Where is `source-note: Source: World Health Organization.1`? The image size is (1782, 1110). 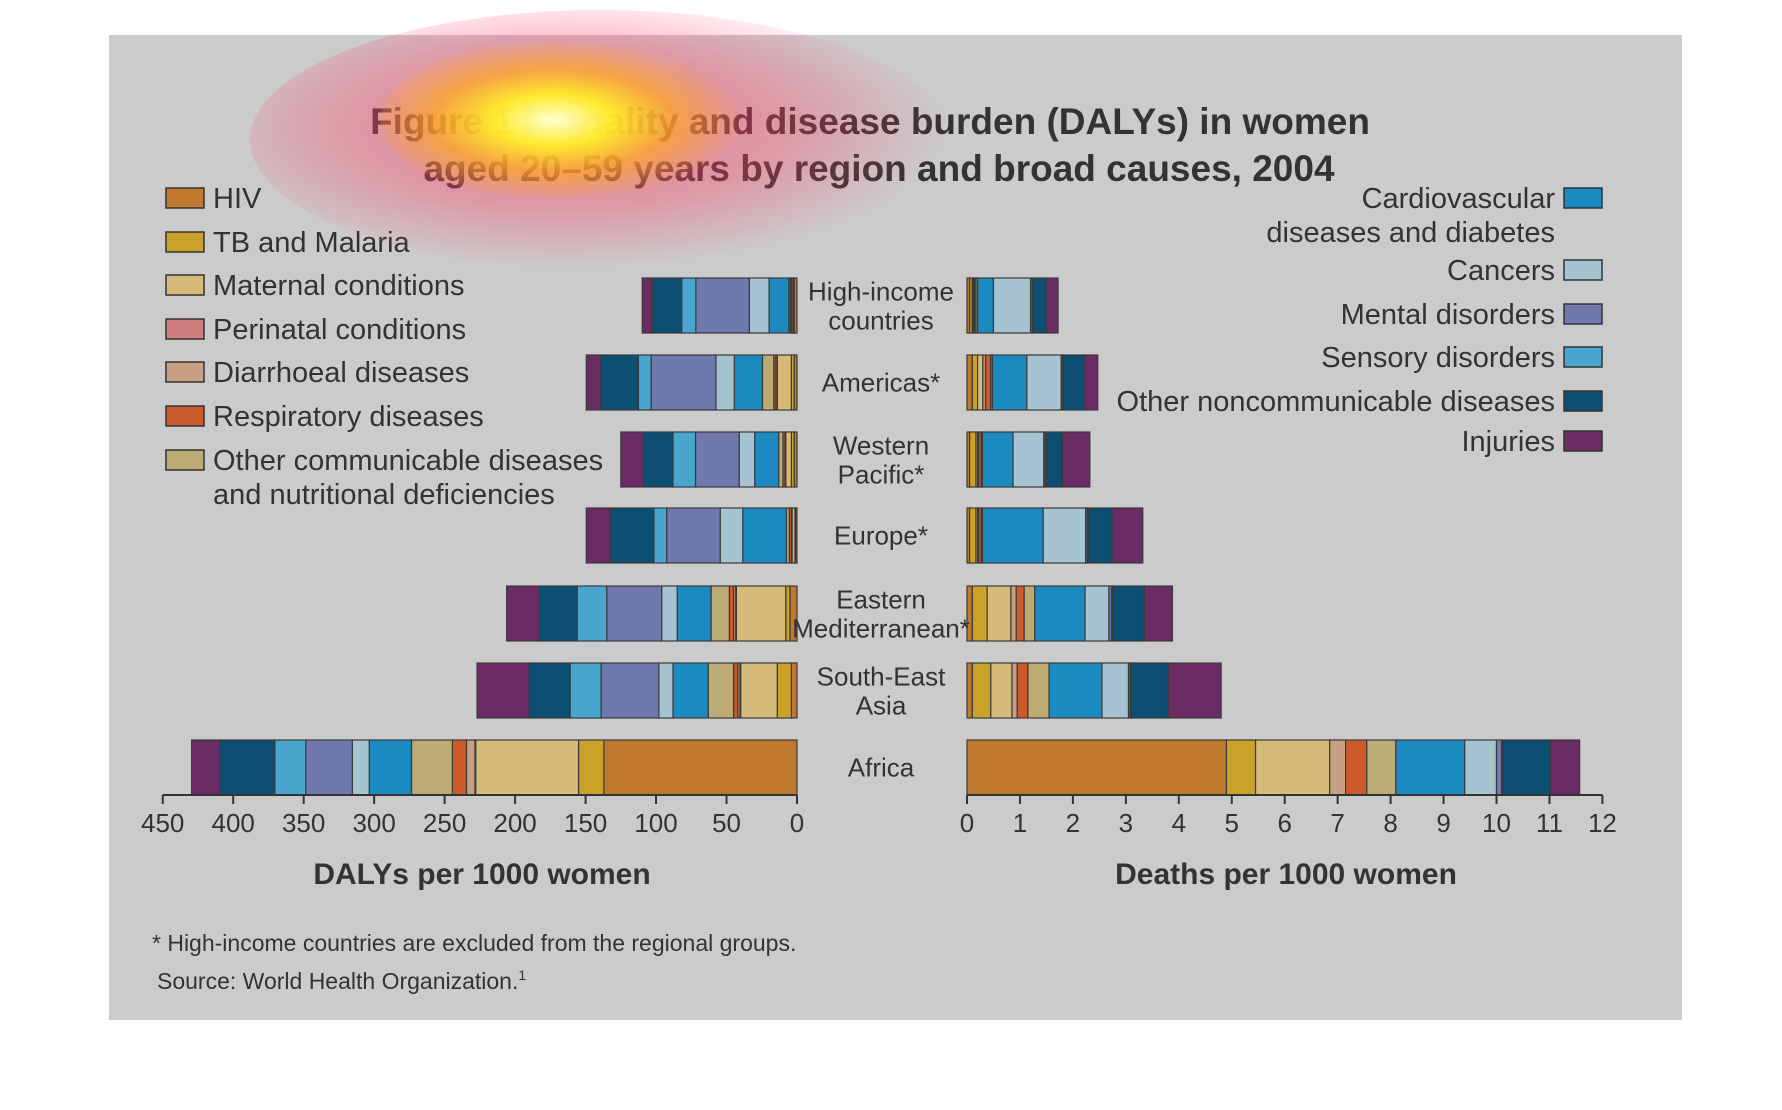
source-note: Source: World Health Organization.1 is located at coordinates (341, 980).